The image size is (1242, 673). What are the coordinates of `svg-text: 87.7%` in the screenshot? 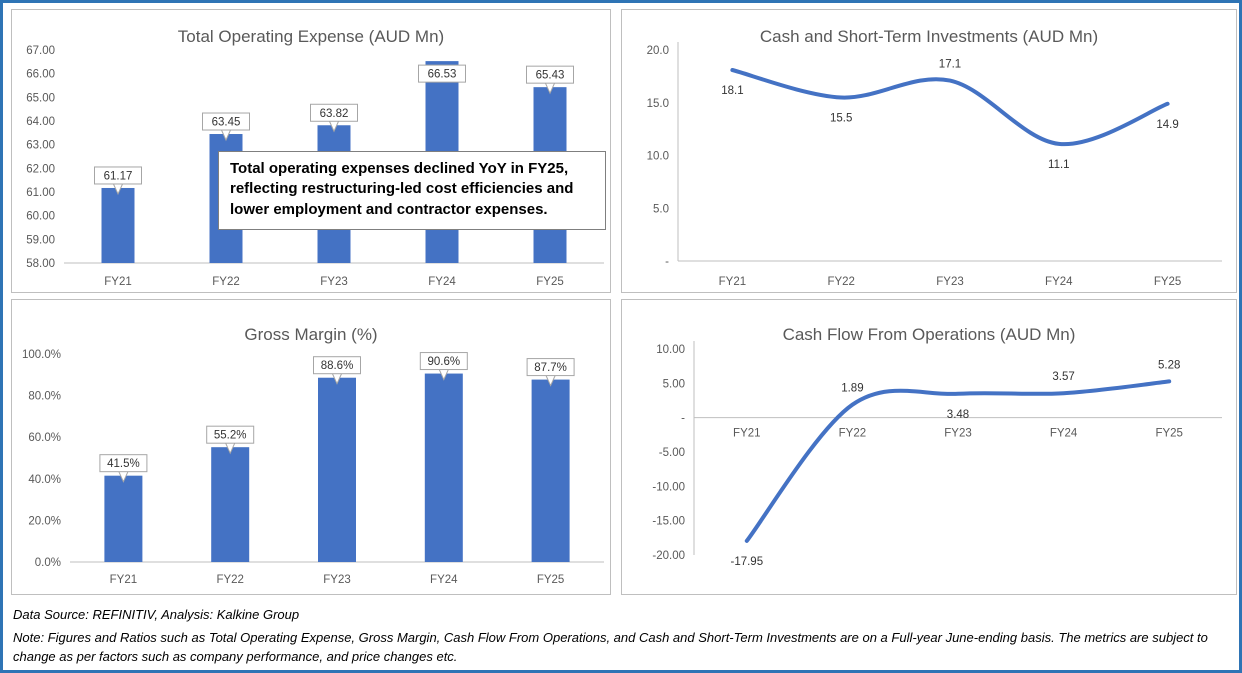 It's located at (550, 368).